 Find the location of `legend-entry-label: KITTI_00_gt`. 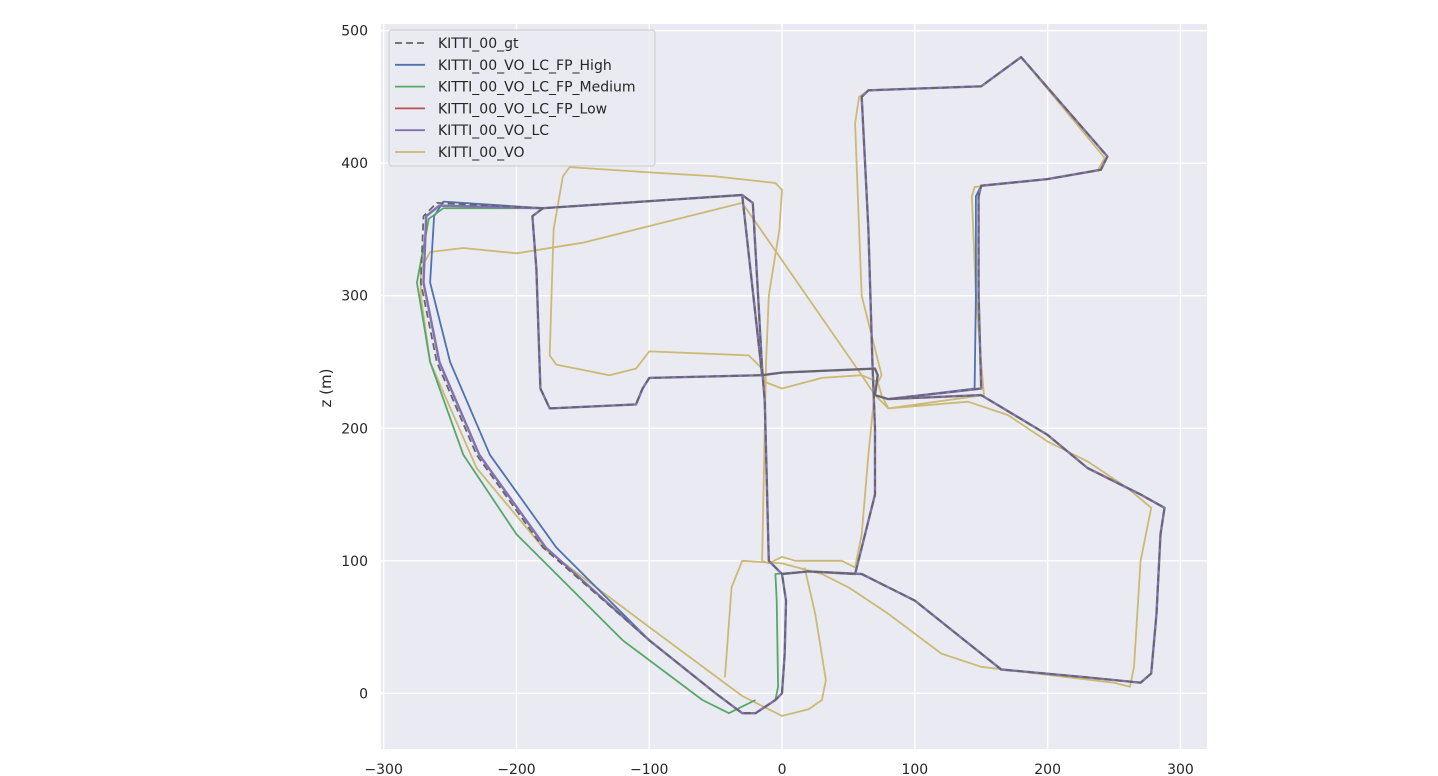

legend-entry-label: KITTI_00_gt is located at coordinates (478, 44).